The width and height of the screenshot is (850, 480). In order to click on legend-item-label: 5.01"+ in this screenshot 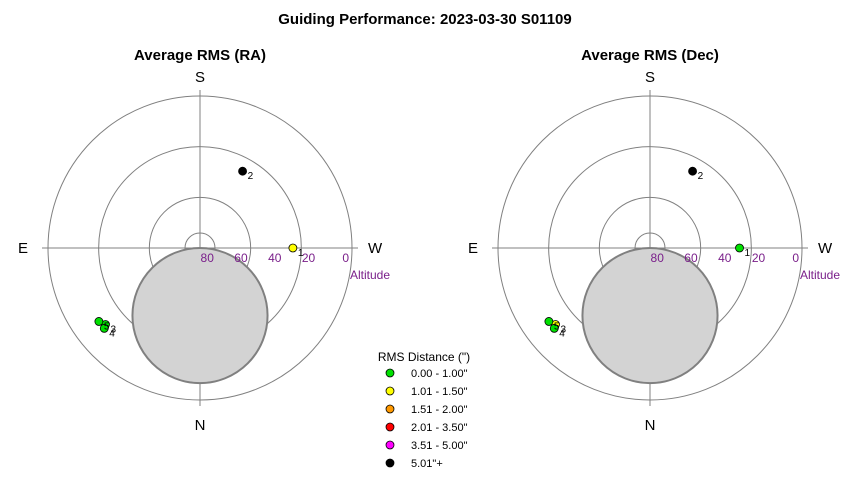, I will do `click(427, 464)`.